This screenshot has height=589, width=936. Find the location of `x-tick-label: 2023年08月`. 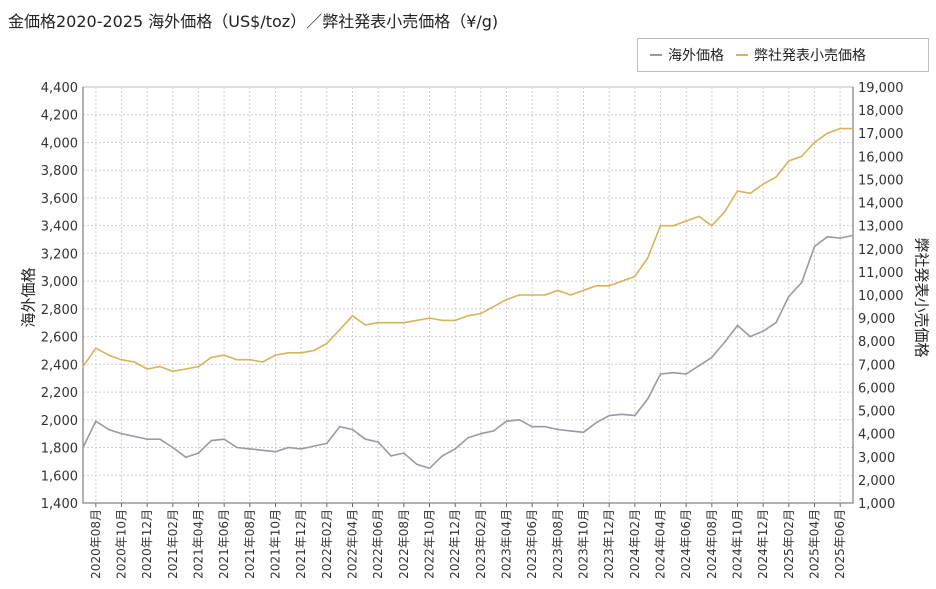

x-tick-label: 2023年08月 is located at coordinates (558, 544).